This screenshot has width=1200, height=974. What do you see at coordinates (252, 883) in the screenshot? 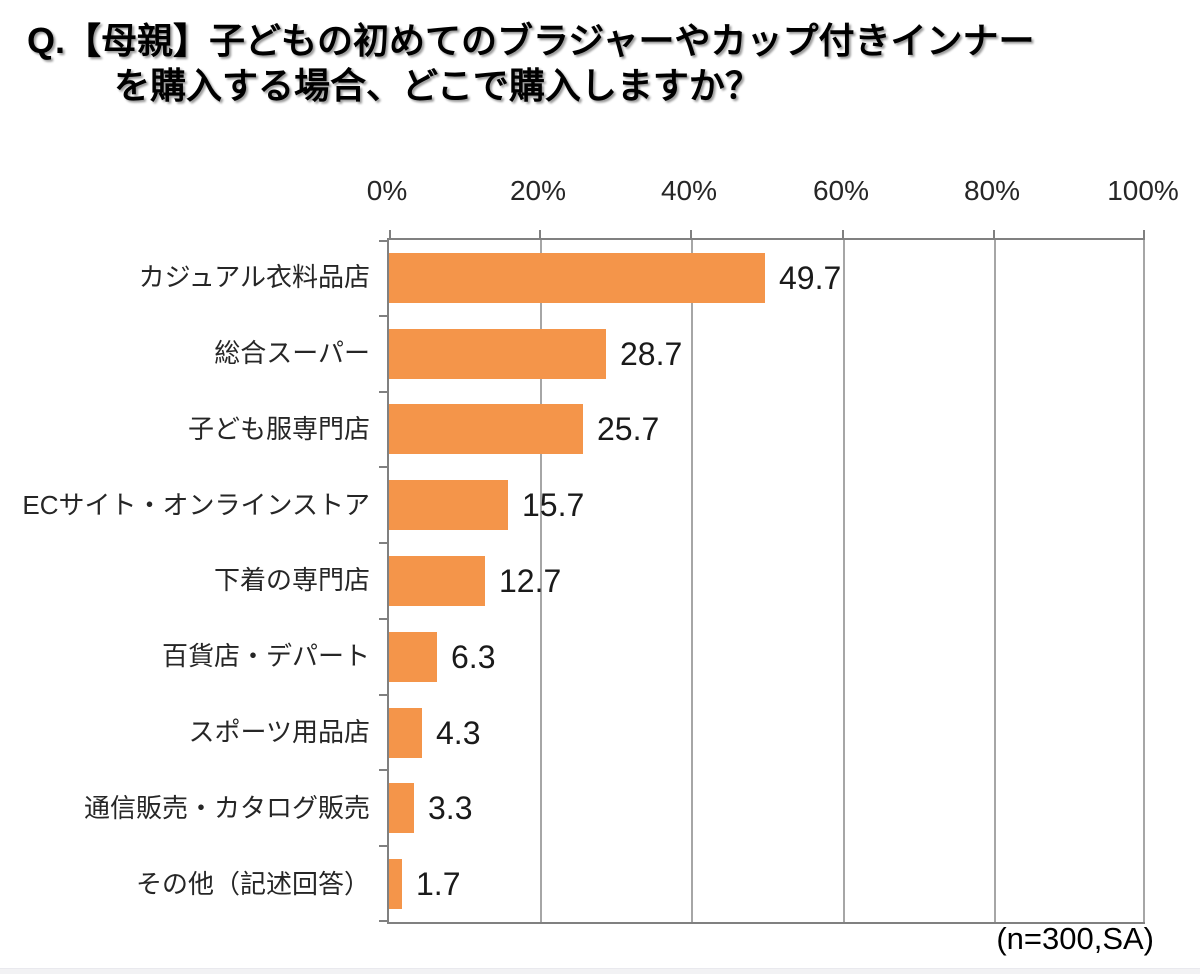
I see `category-label-8: その他（記述回答）` at bounding box center [252, 883].